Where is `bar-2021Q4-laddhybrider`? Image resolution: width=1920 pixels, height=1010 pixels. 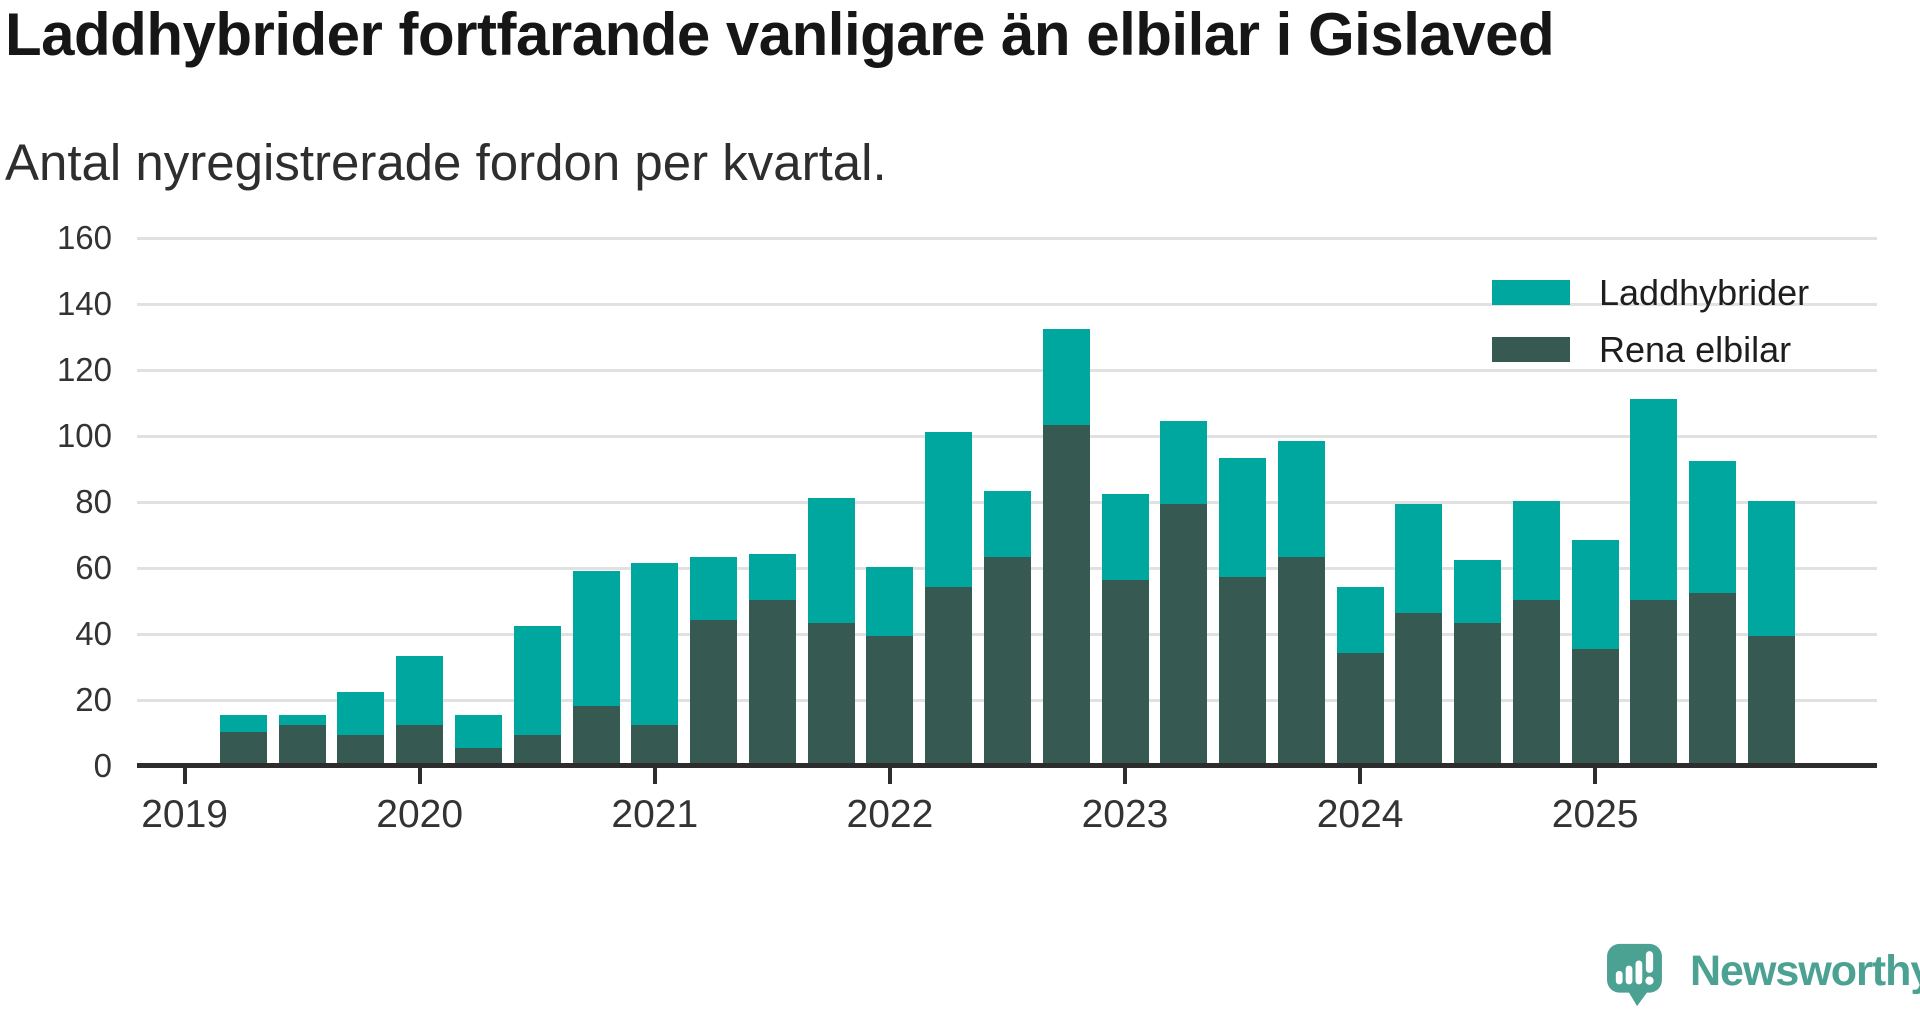 bar-2021Q4-laddhybrider is located at coordinates (831, 560).